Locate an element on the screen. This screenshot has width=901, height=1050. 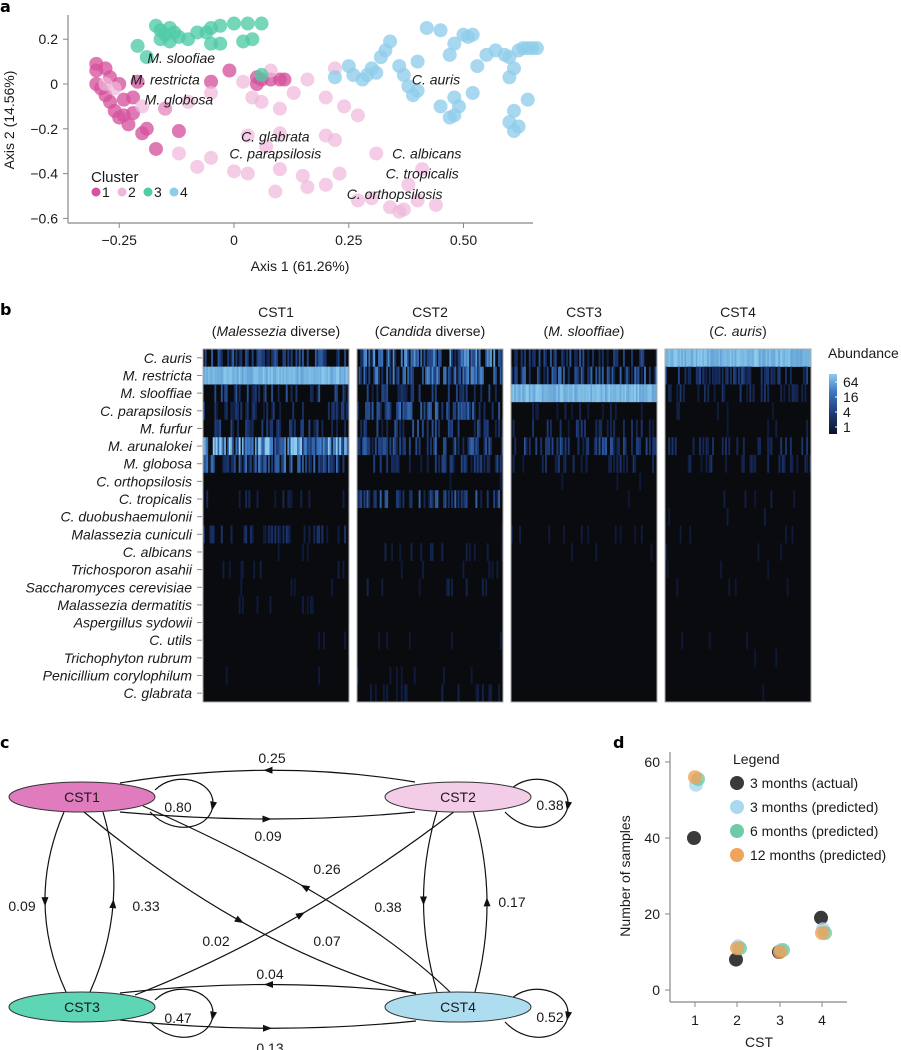
panel-a-y-tick-label: −0.6 is located at coordinates (44, 218).